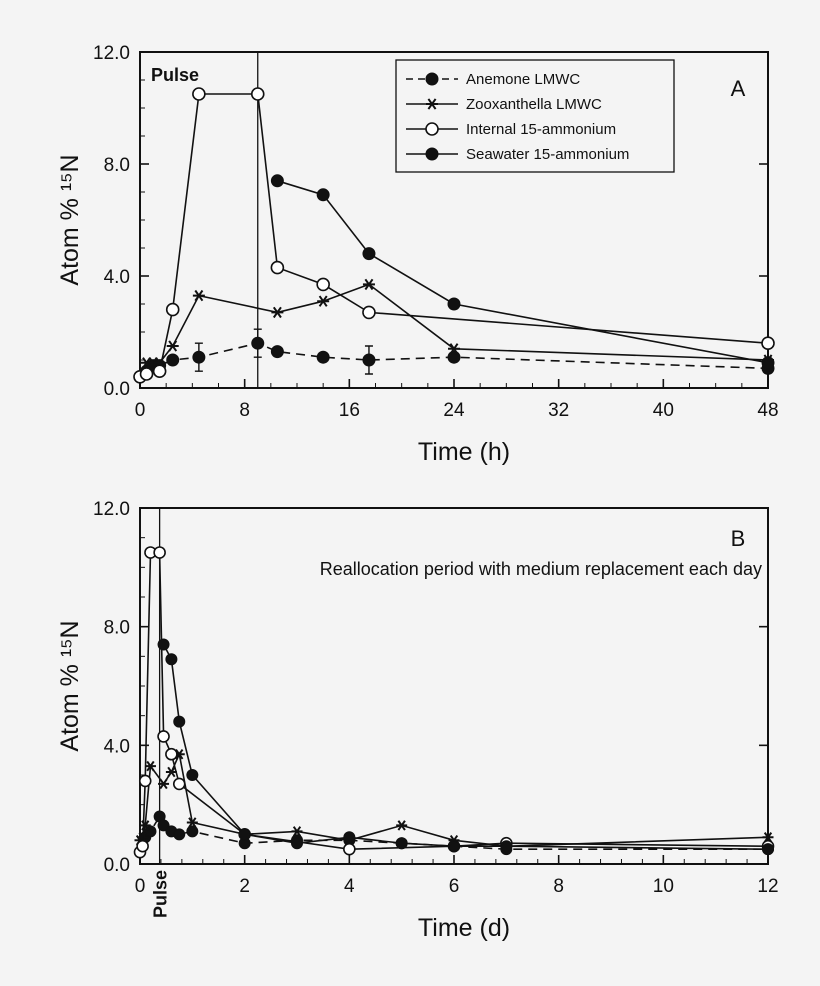  Describe the element at coordinates (464, 452) in the screenshot. I see `x-axis-label: Time (h)` at that location.